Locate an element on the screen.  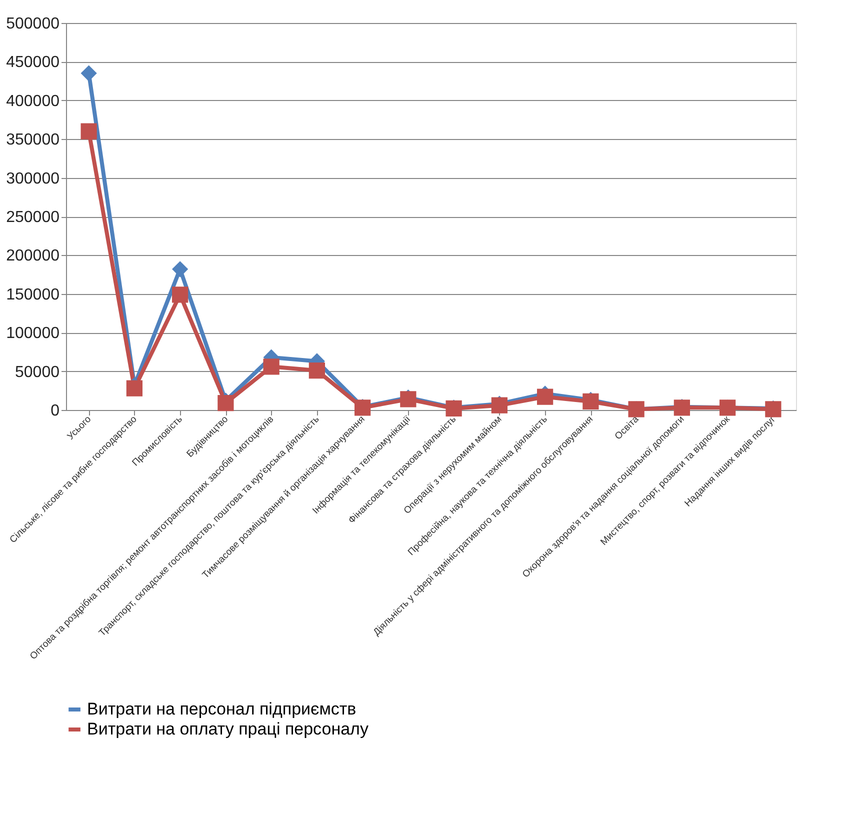
y-tick-label: 450000 is located at coordinates (33, 63).